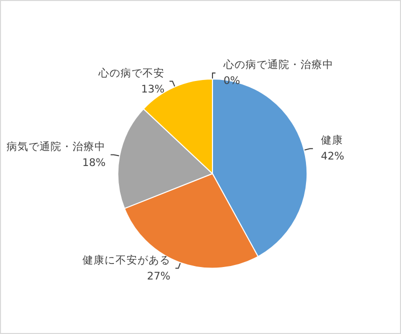 The image size is (401, 334). What do you see at coordinates (131, 73) in the screenshot?
I see `slice-label: 心の病で不安` at bounding box center [131, 73].